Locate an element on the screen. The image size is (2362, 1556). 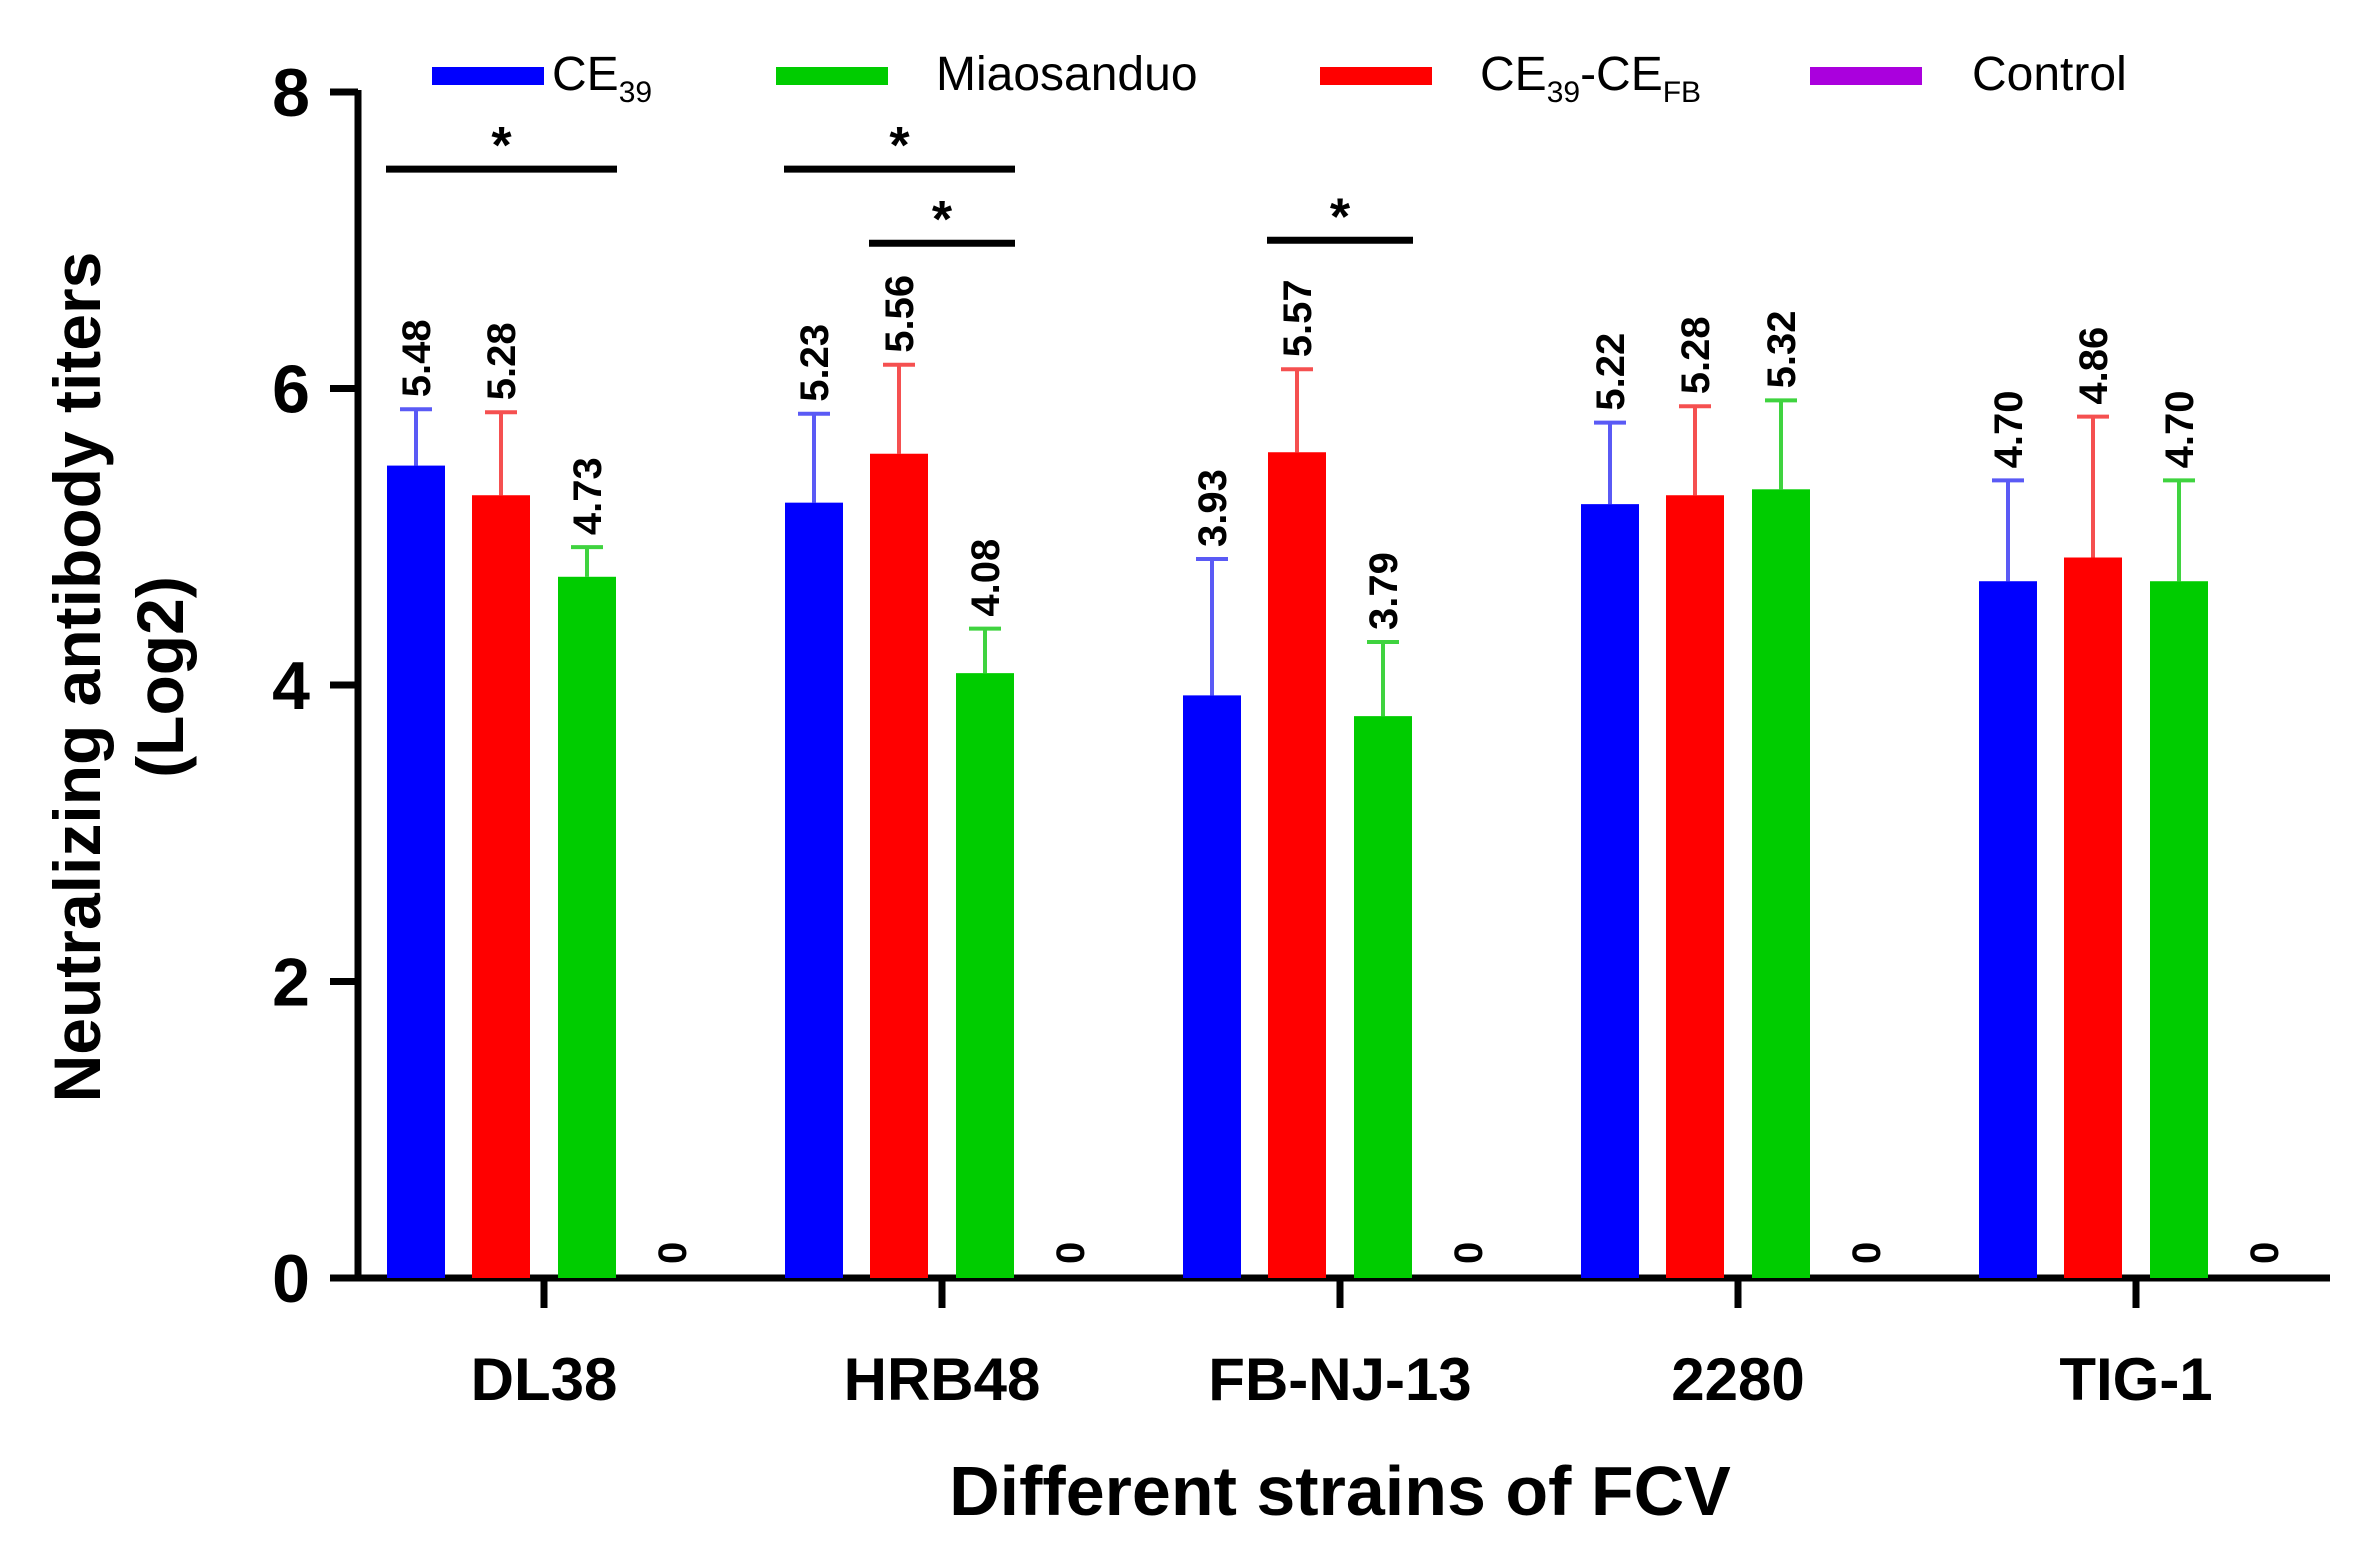
legend-label: Miaosanduo is located at coordinates (1067, 74).